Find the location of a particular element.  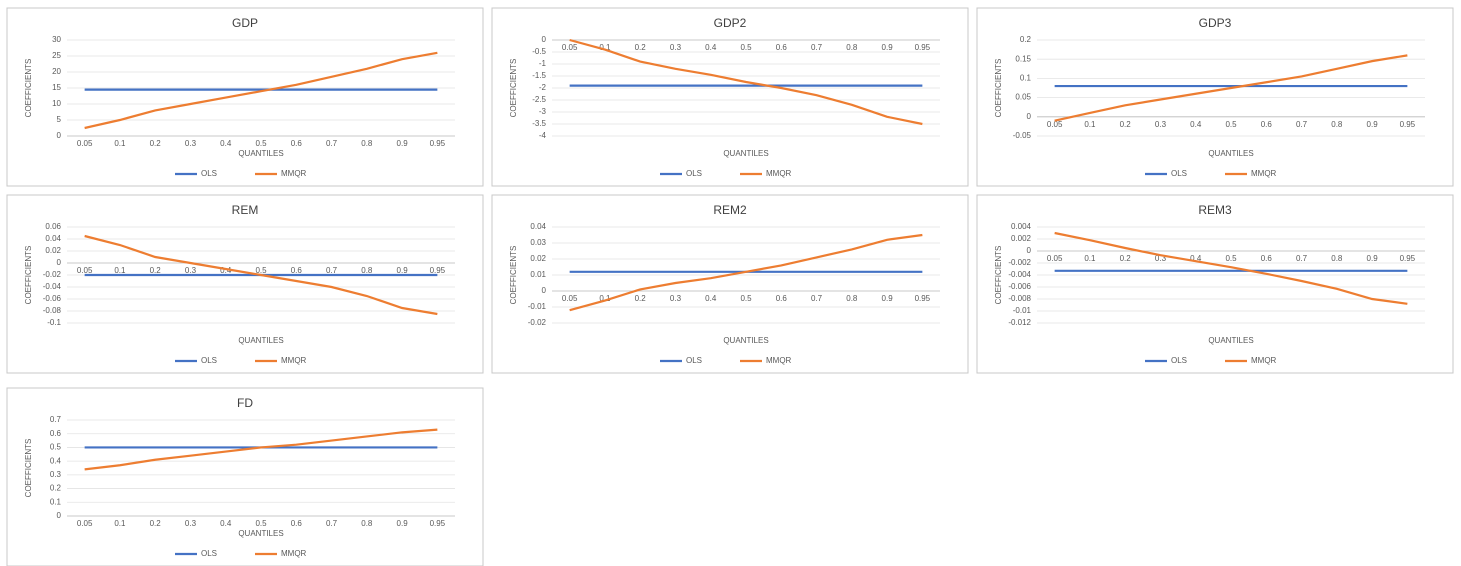

y-tick-label: 0.002 is located at coordinates (1021, 238).